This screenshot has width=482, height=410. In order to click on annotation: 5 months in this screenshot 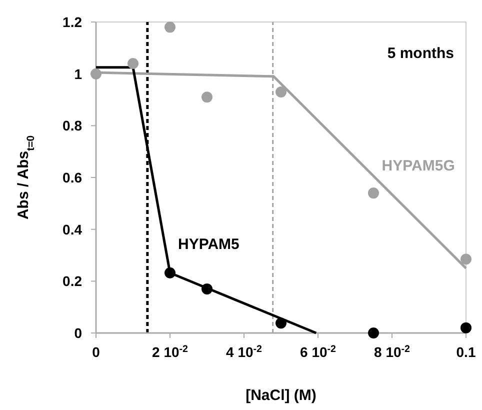, I will do `click(420, 53)`.